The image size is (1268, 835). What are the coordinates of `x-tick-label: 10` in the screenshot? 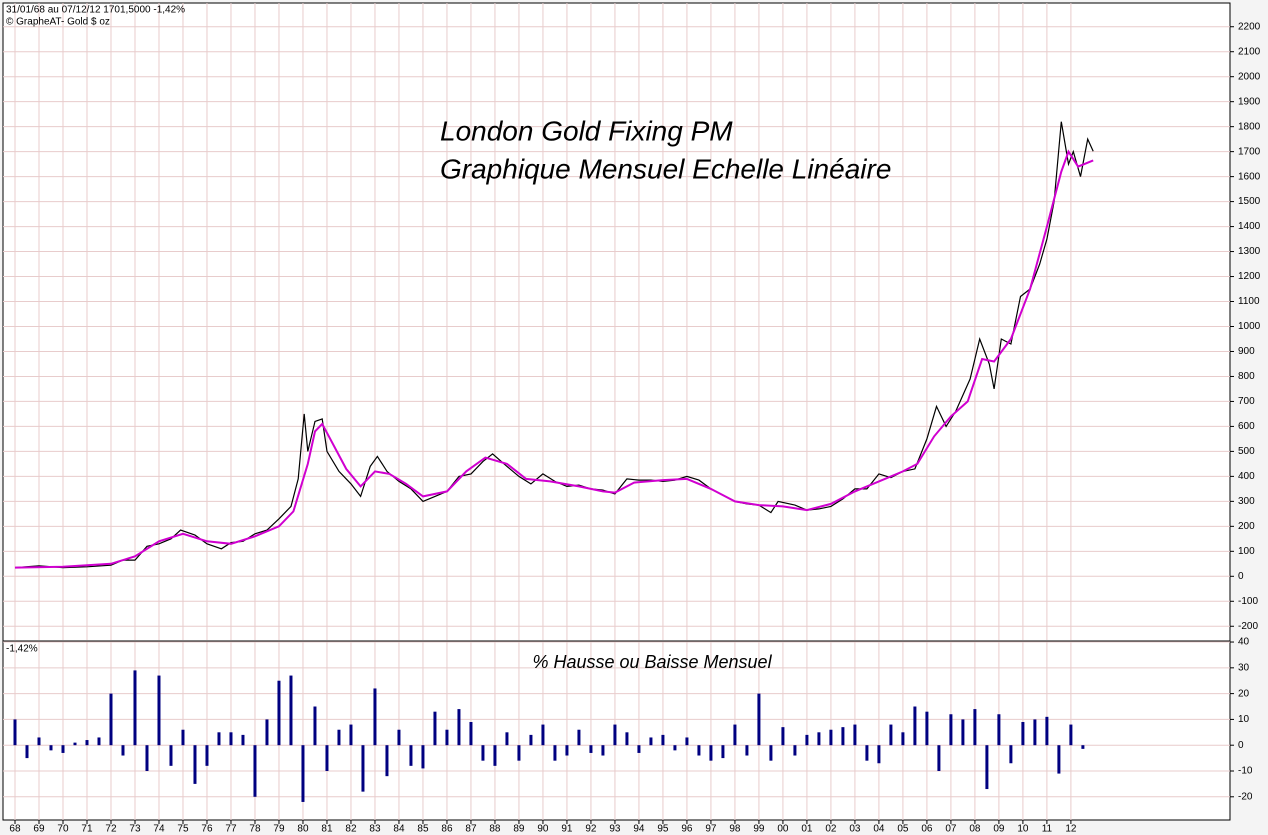 It's located at (1023, 829).